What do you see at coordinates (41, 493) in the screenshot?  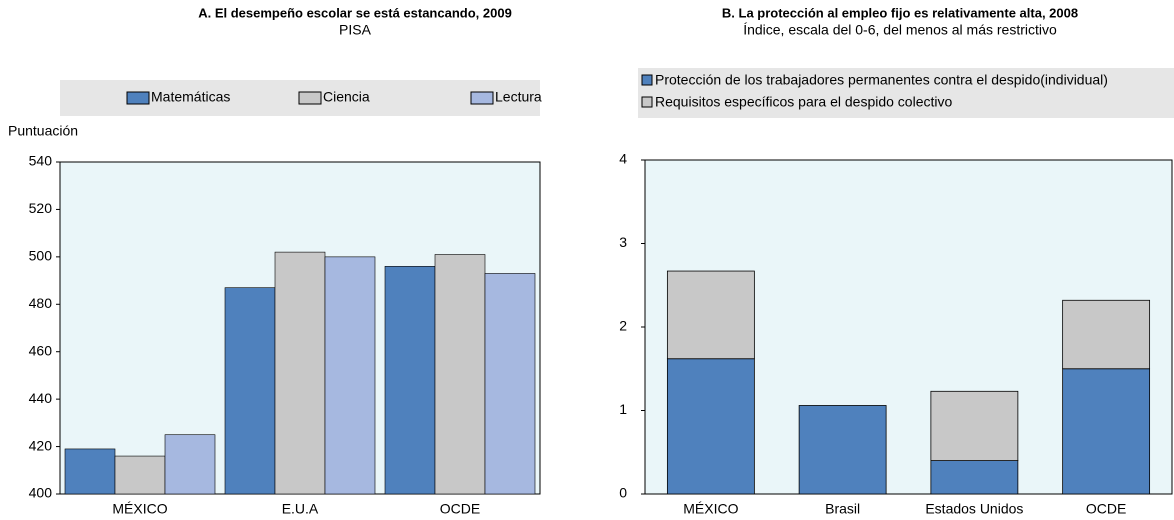 I see `y-tick-label: 400` at bounding box center [41, 493].